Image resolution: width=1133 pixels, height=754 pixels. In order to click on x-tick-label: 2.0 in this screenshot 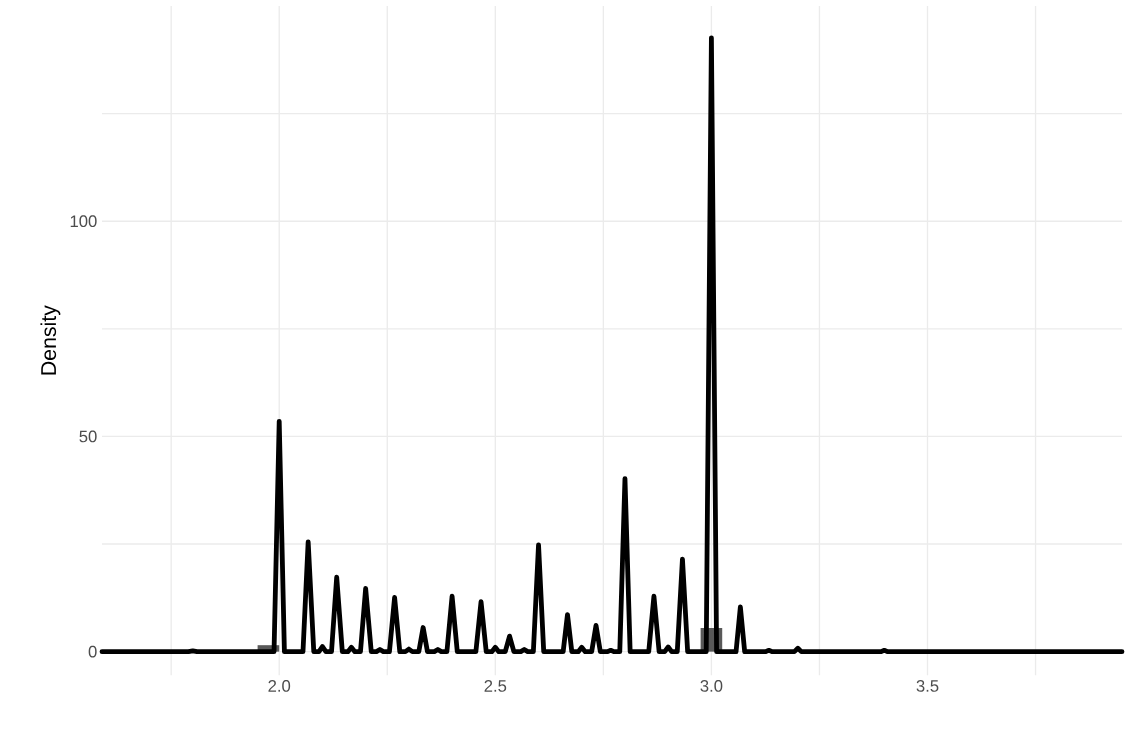, I will do `click(279, 686)`.